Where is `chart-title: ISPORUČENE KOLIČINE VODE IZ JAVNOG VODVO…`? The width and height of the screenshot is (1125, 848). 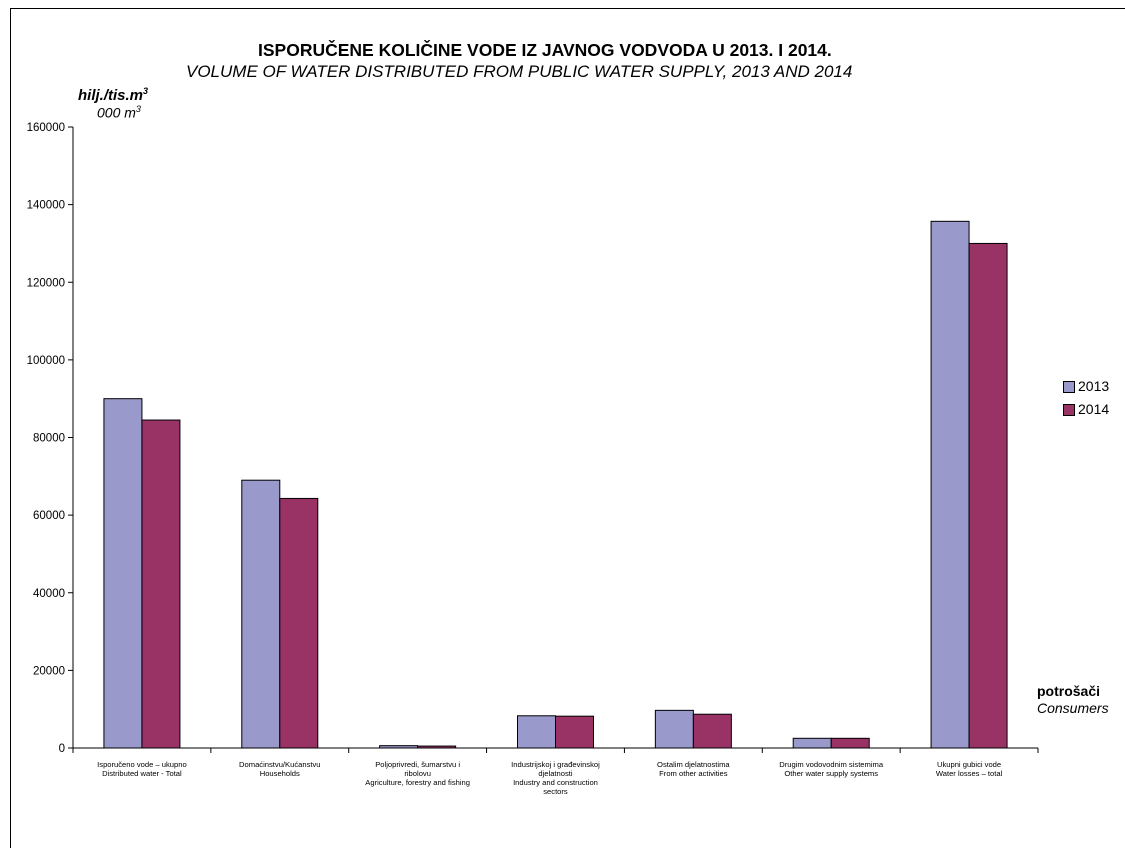
chart-title: ISPORUČENE KOLIČINE VODE IZ JAVNOG VODVO… is located at coordinates (545, 50).